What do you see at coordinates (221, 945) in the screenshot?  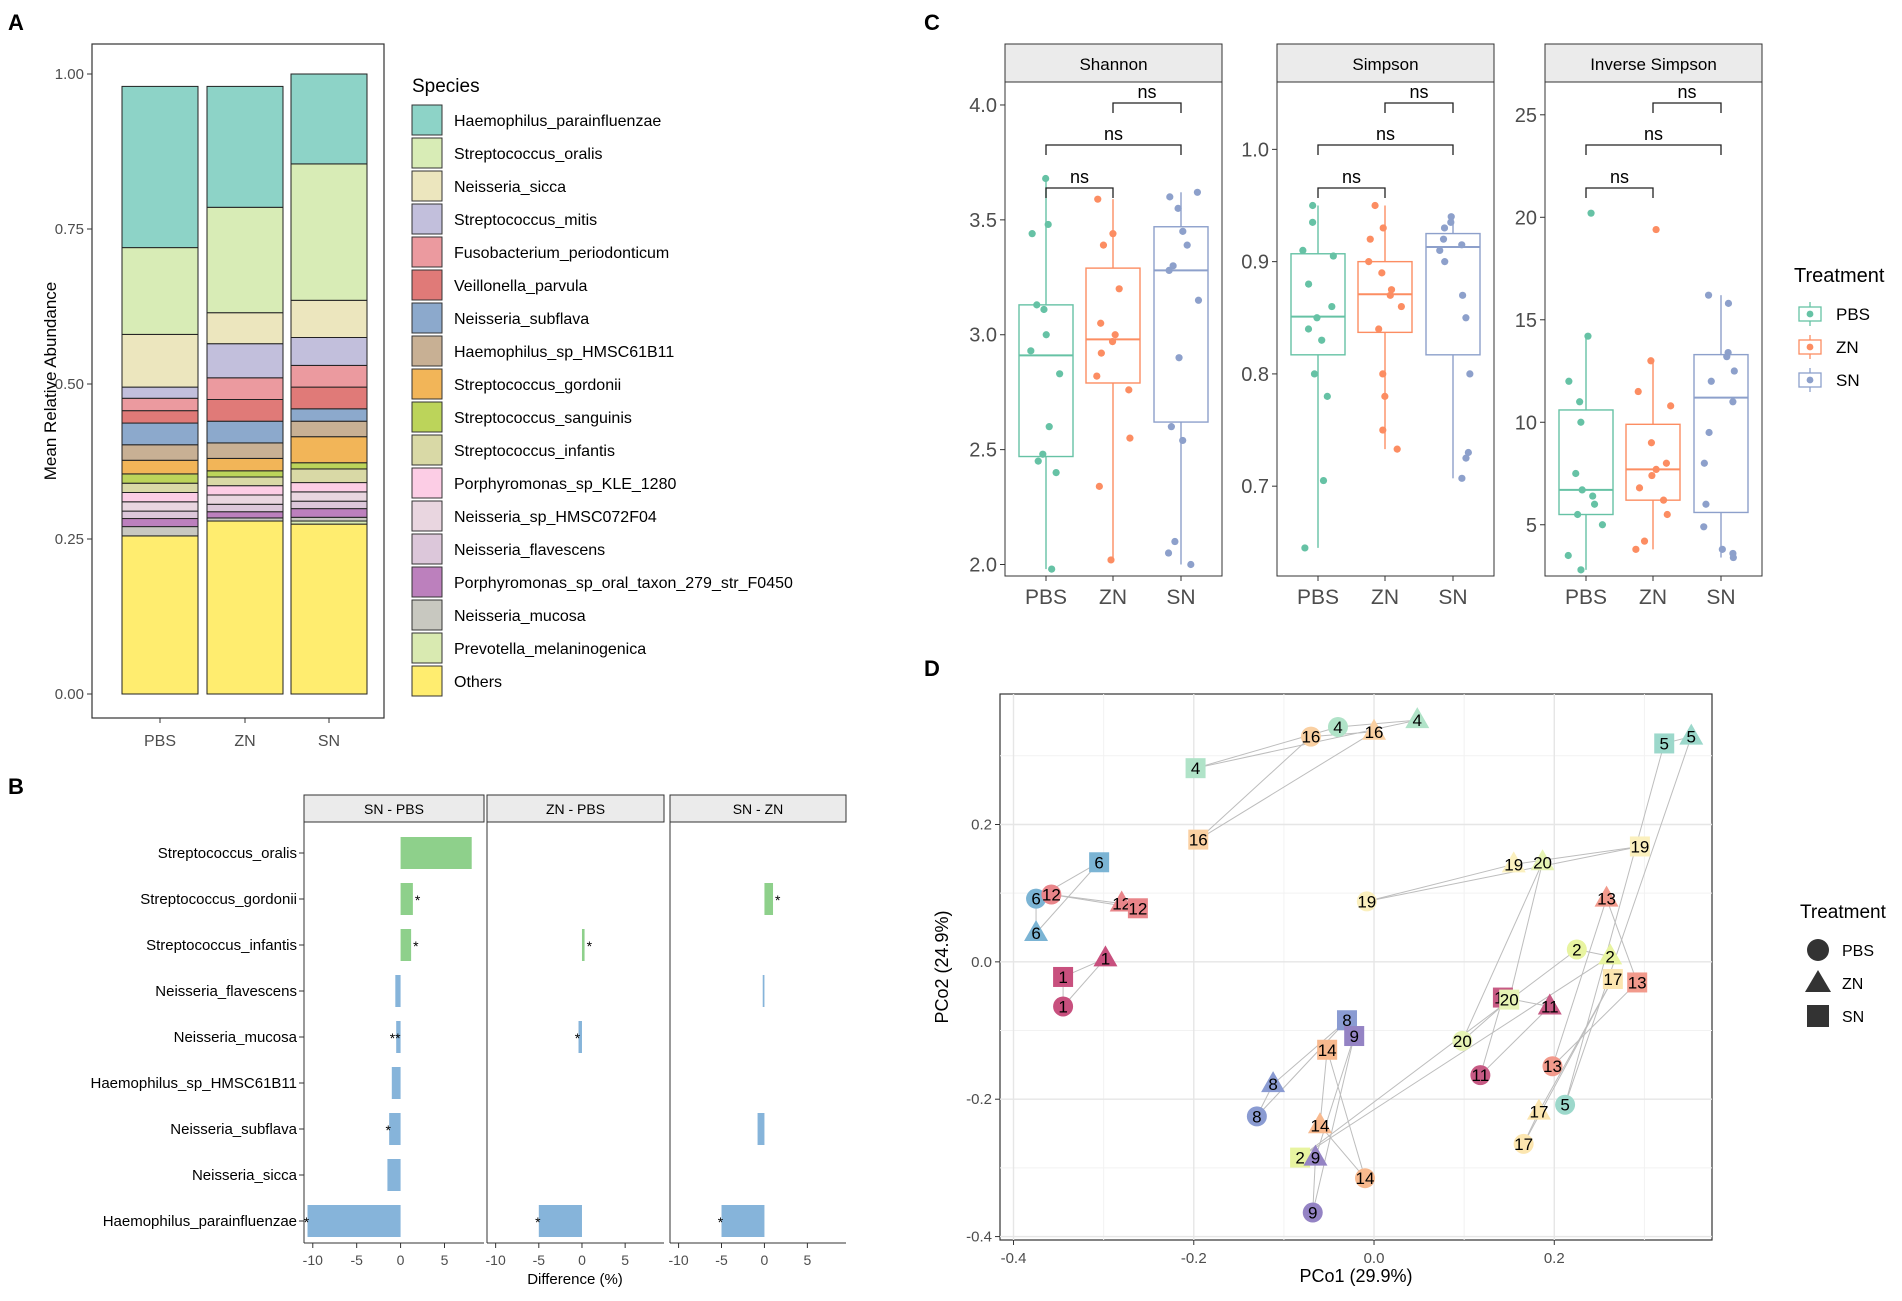 I see `category-label: Streptococcus_infantis` at bounding box center [221, 945].